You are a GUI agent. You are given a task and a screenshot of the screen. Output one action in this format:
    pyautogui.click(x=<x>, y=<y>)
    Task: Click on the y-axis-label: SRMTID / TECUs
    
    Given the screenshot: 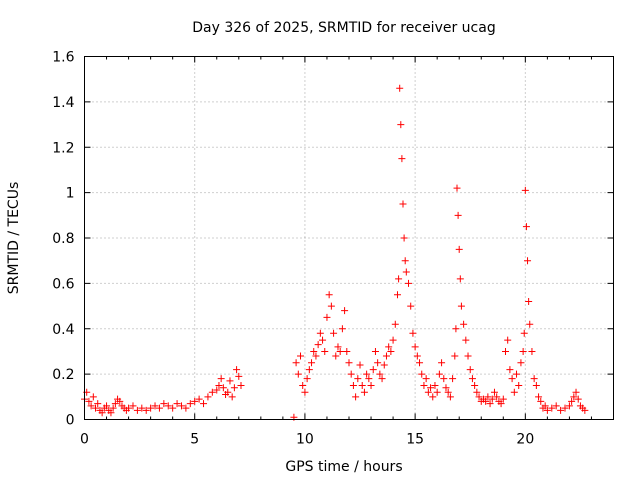 What is the action you would take?
    pyautogui.click(x=14, y=238)
    